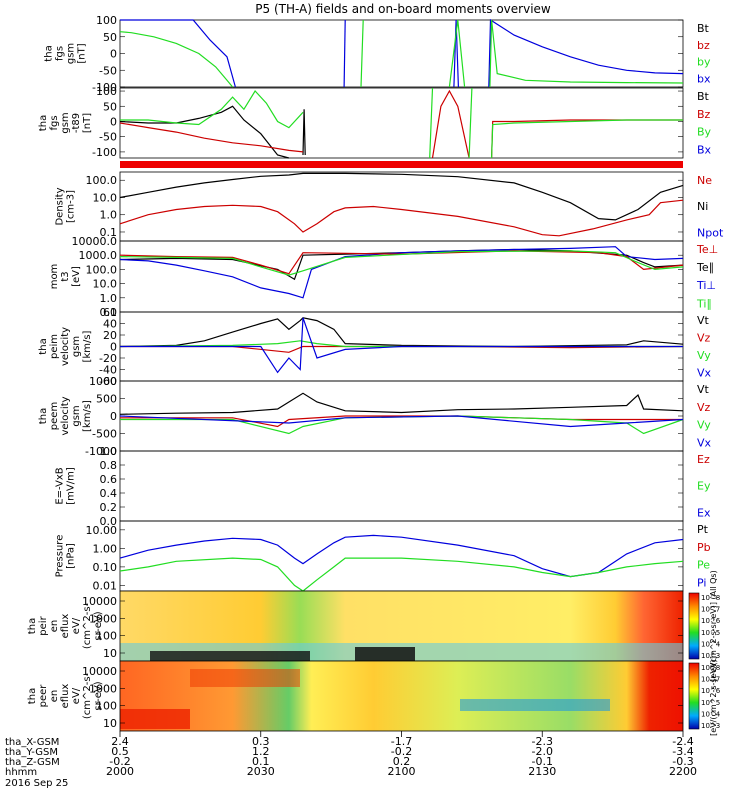 The image size is (750, 804). I want to click on series-peim-velocity-Vx, so click(401, 345).